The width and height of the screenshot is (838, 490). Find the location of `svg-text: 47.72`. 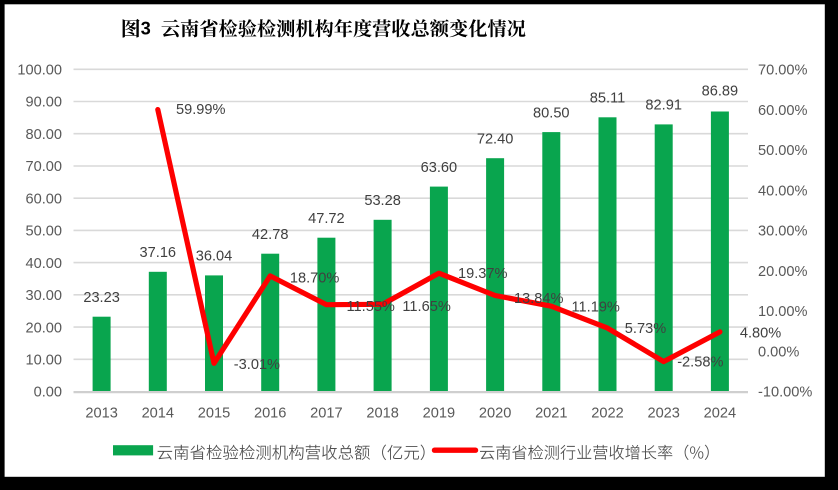

svg-text: 47.72 is located at coordinates (326, 219).